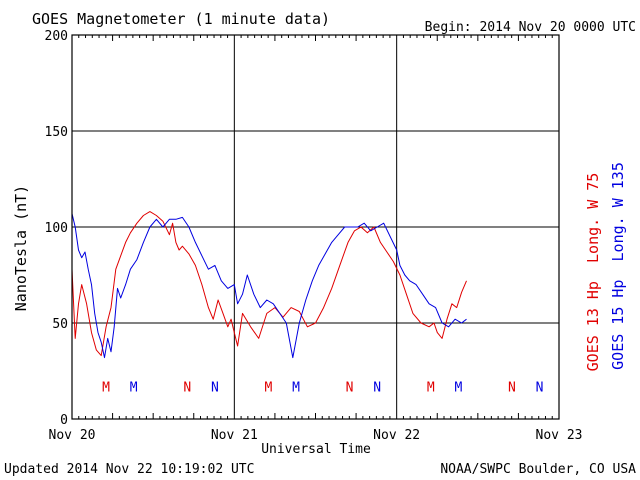  I want to click on y-tick-label: 200, so click(56, 36).